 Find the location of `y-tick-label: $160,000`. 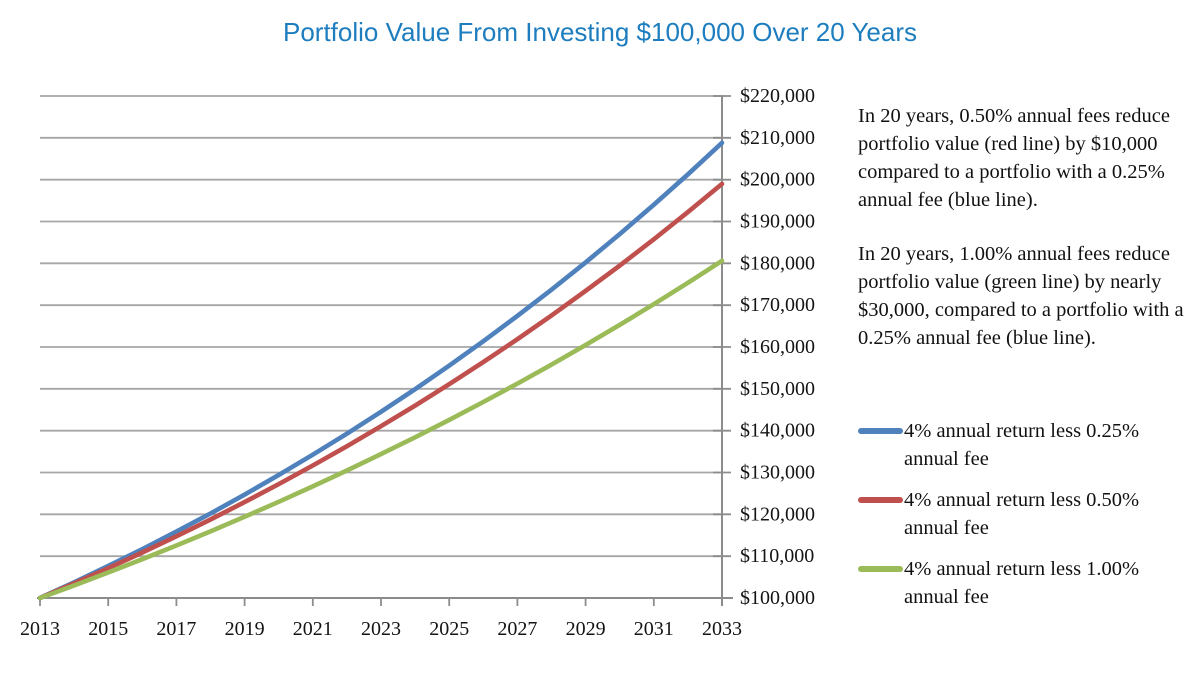

y-tick-label: $160,000 is located at coordinates (777, 347).